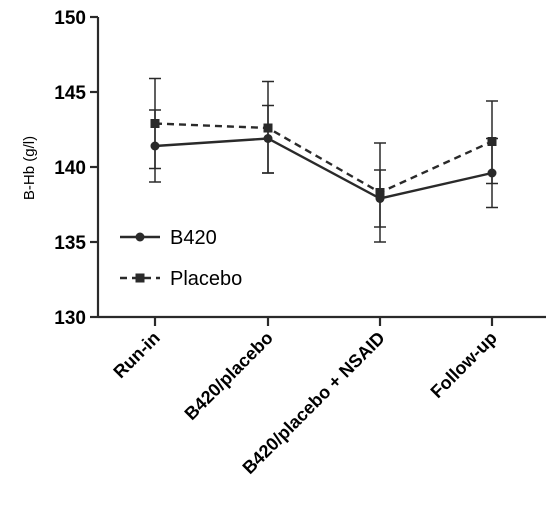  What do you see at coordinates (181, 258) in the screenshot?
I see `legend: B420 Placebo` at bounding box center [181, 258].